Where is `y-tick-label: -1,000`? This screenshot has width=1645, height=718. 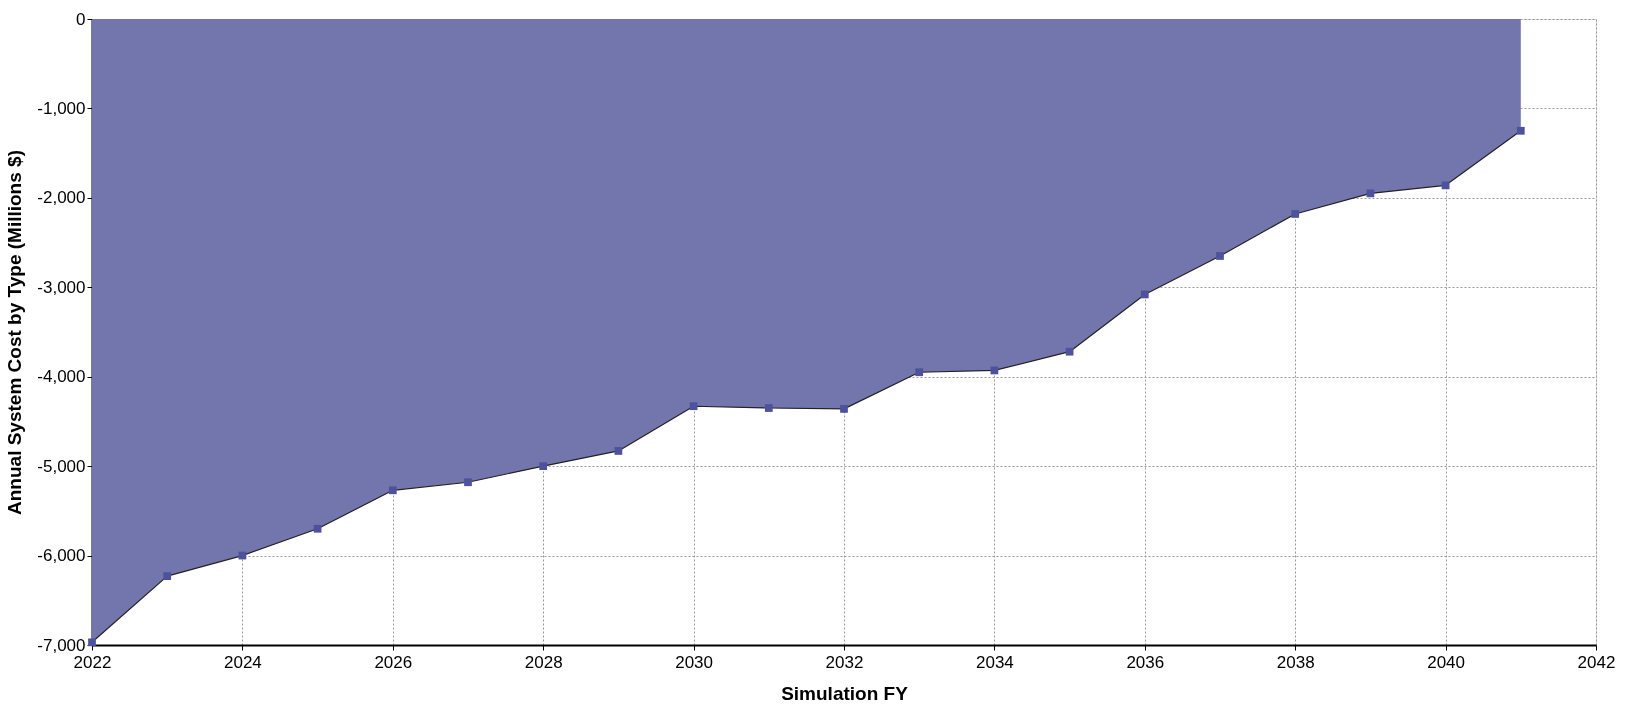
y-tick-label: -1,000 is located at coordinates (61, 108).